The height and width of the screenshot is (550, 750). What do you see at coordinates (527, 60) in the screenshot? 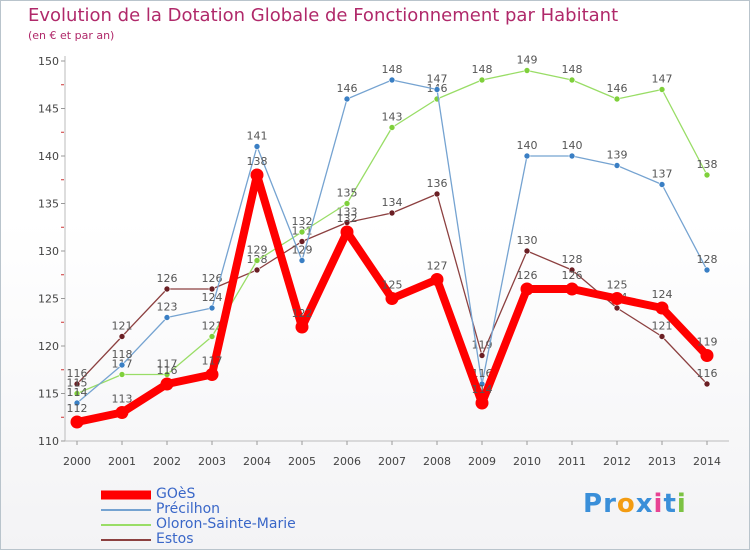
I see `data-label: 149` at bounding box center [527, 60].